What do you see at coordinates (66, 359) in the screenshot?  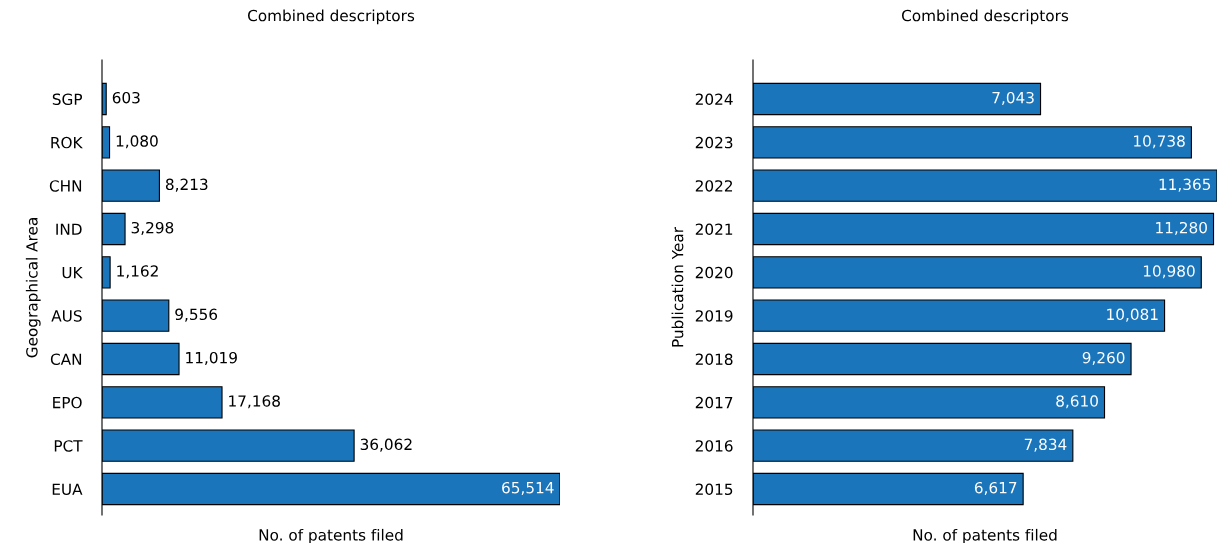 I see `y-tick-label: CAN` at bounding box center [66, 359].